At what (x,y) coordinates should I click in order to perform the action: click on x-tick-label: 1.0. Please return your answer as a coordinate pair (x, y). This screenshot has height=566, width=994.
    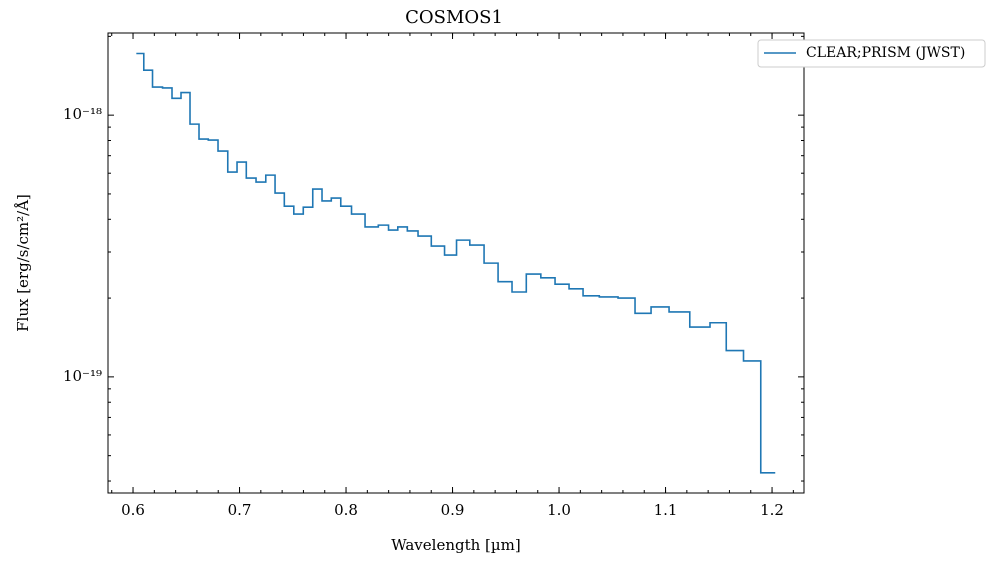
    Looking at the image, I should click on (559, 510).